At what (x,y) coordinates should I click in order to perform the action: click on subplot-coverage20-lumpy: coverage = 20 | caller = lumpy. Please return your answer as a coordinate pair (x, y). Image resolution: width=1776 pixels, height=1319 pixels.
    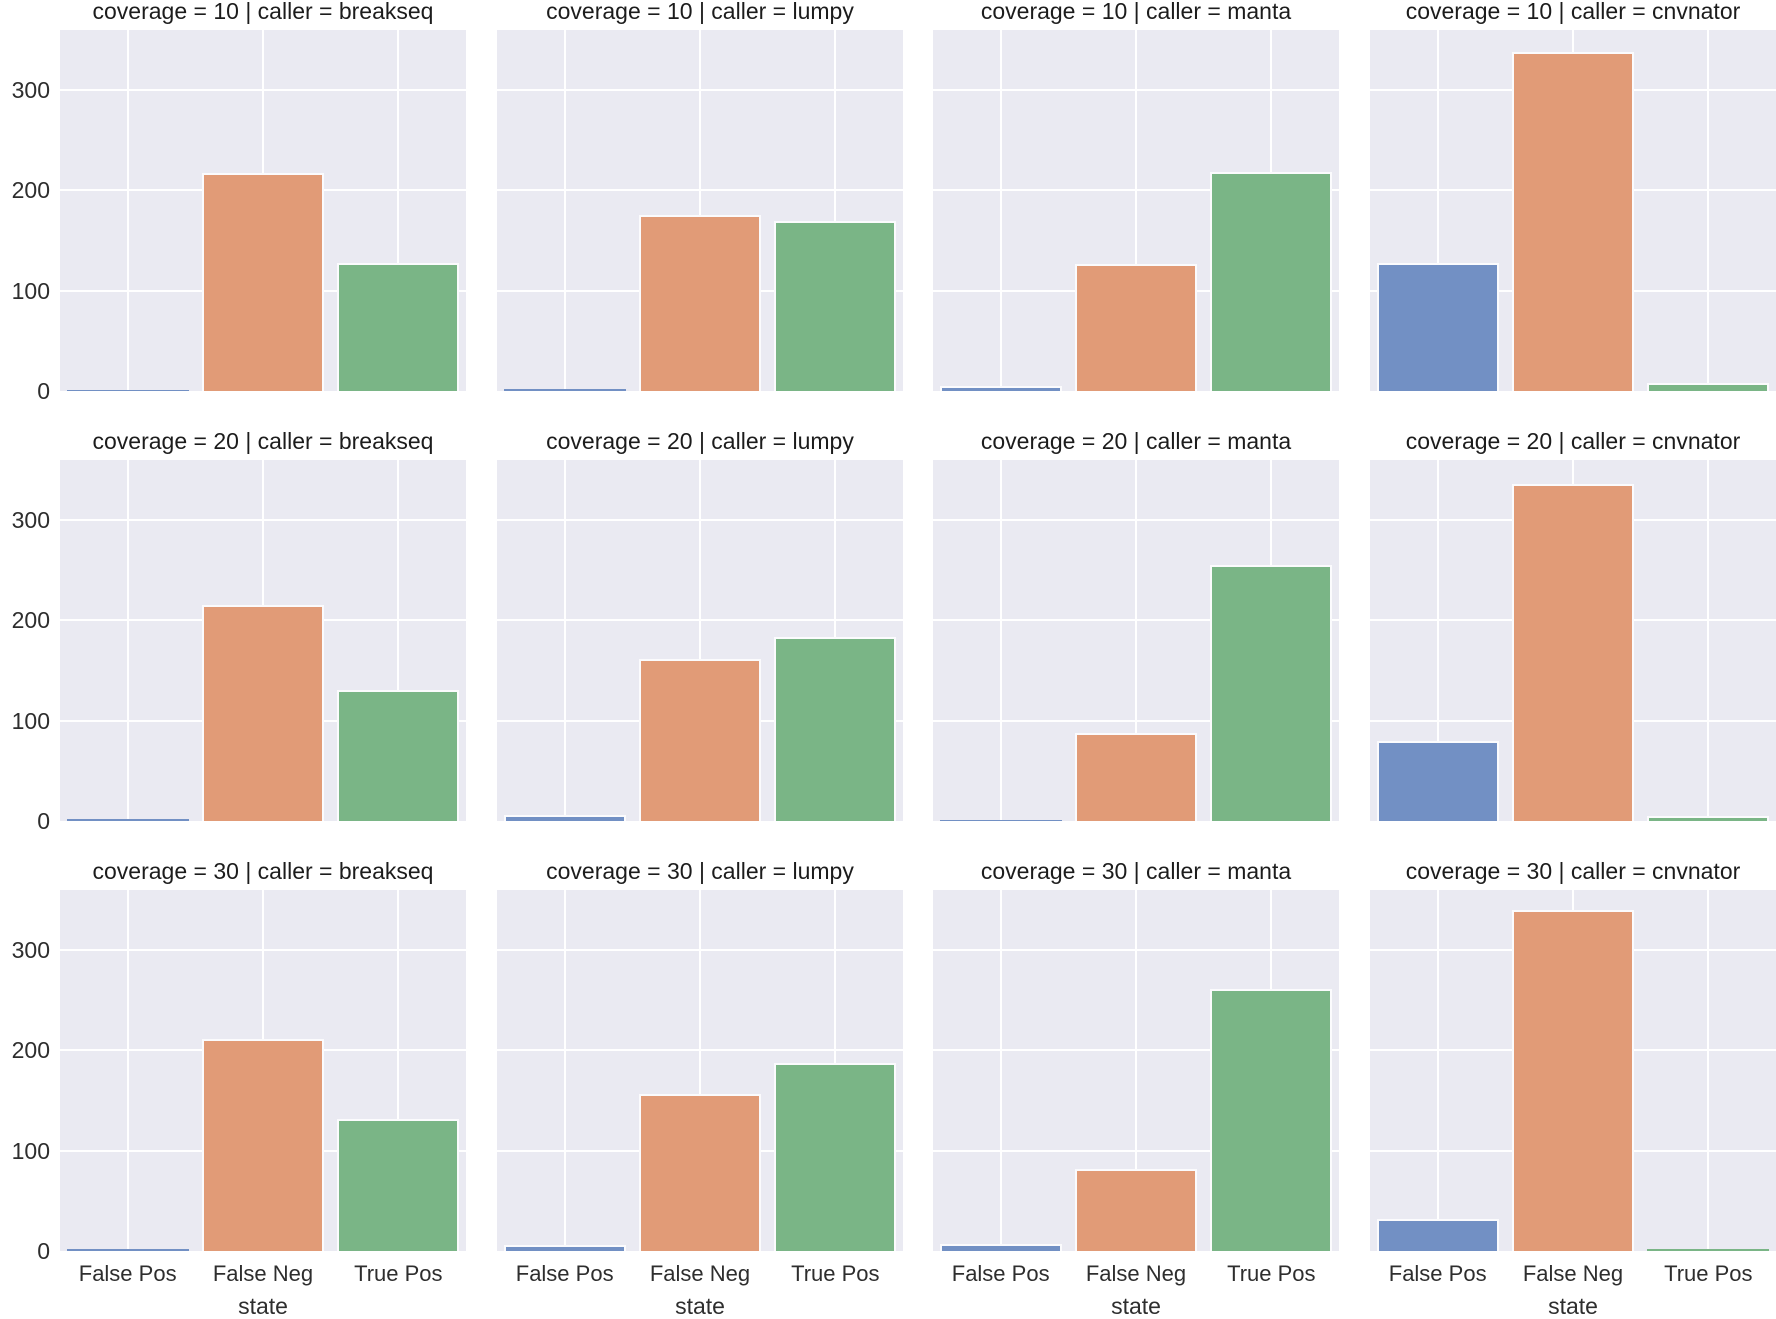
    Looking at the image, I should click on (700, 624).